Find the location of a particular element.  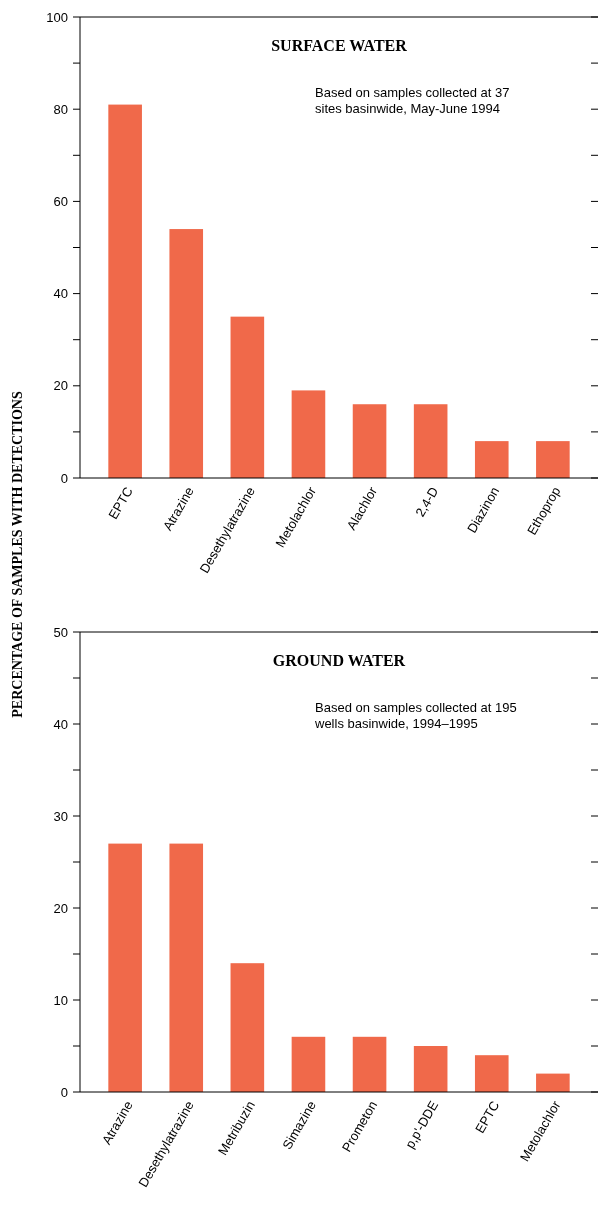

y-tick-label: 100 is located at coordinates (57, 17).